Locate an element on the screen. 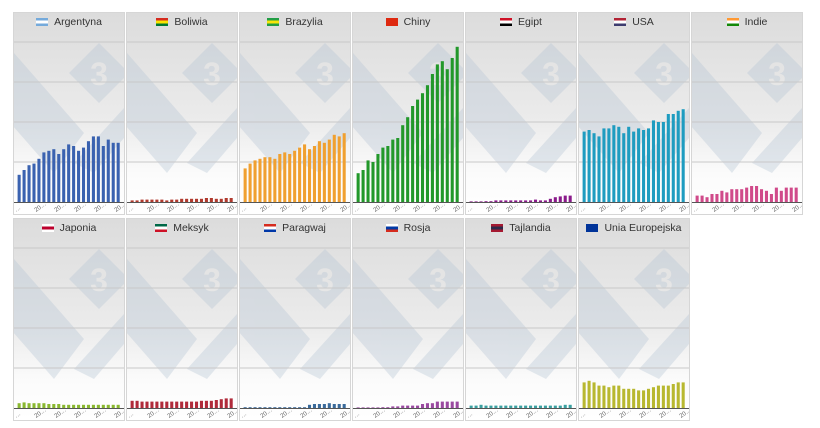 This screenshot has width=820, height=428. panel-title: Argentyna is located at coordinates (69, 22).